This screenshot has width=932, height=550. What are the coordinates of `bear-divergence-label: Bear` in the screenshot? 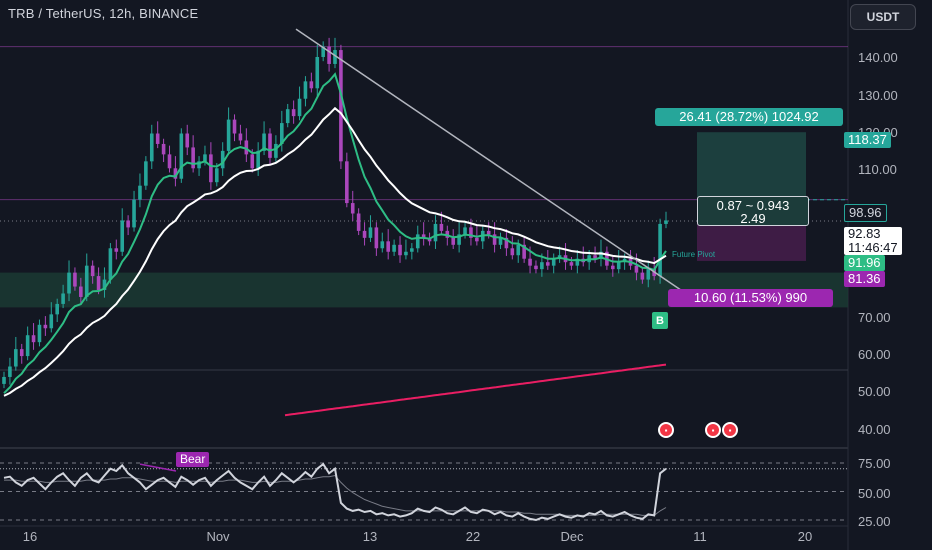 It's located at (193, 459).